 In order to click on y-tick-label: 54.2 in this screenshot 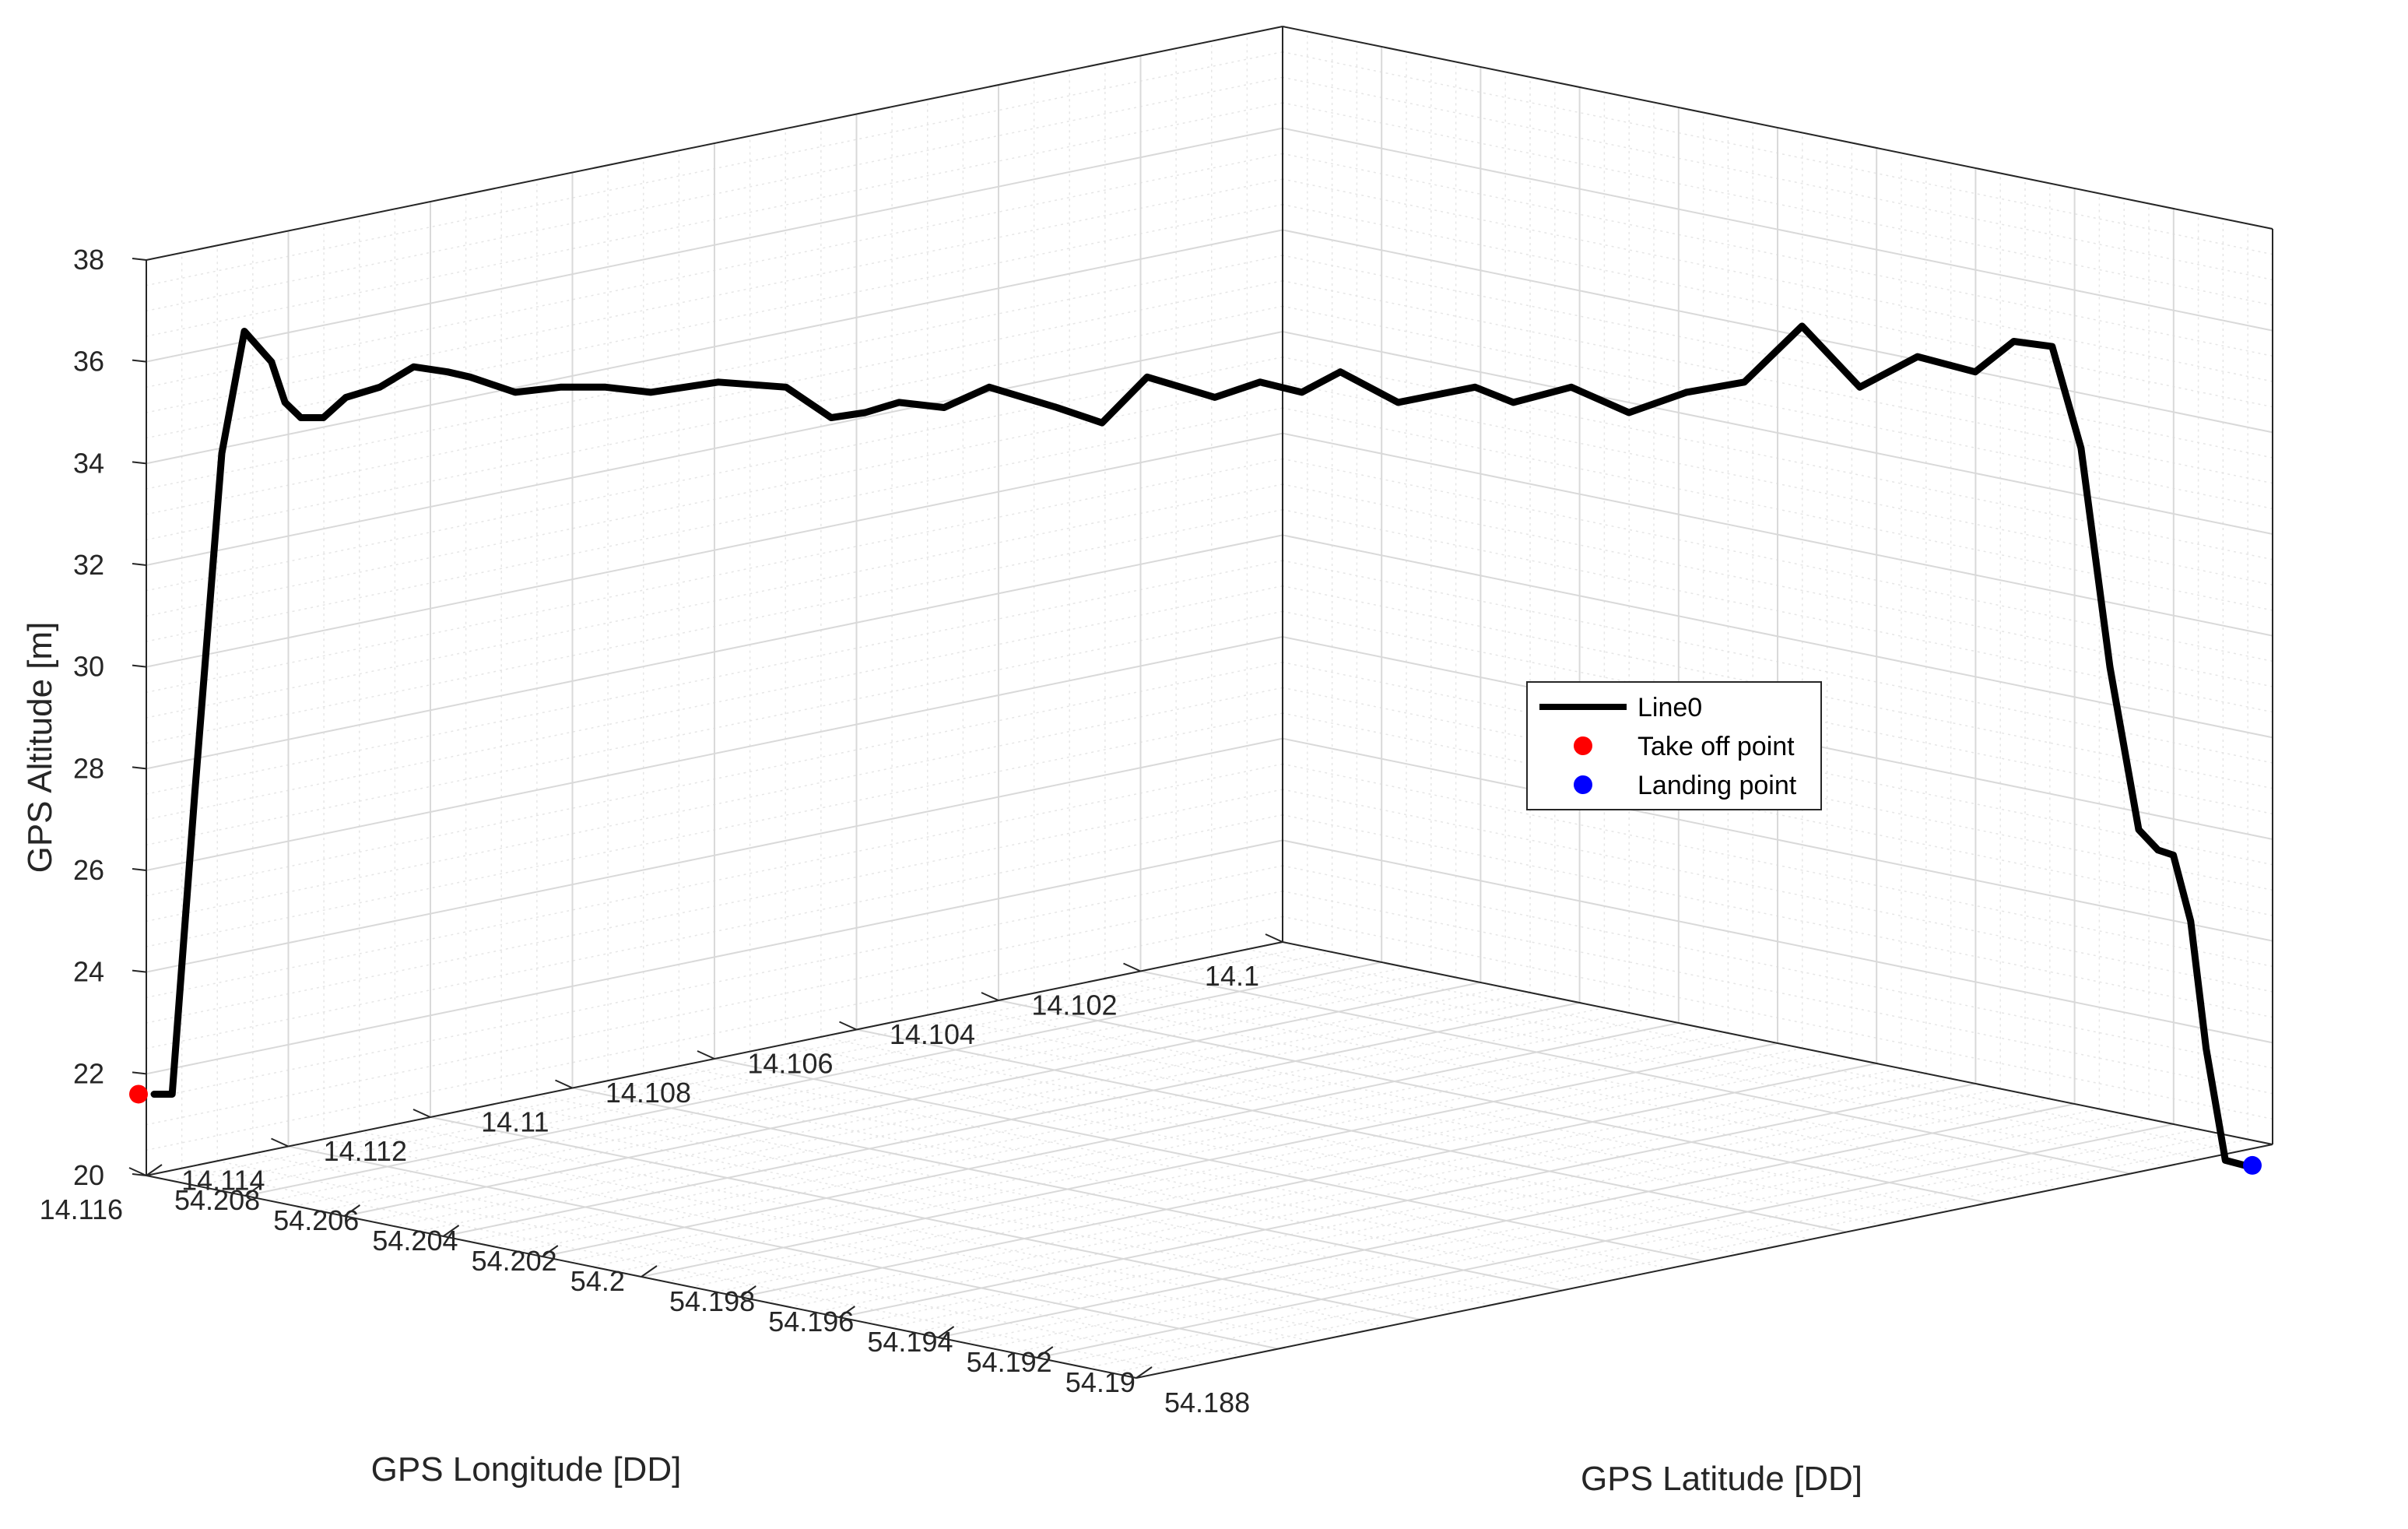, I will do `click(598, 1281)`.